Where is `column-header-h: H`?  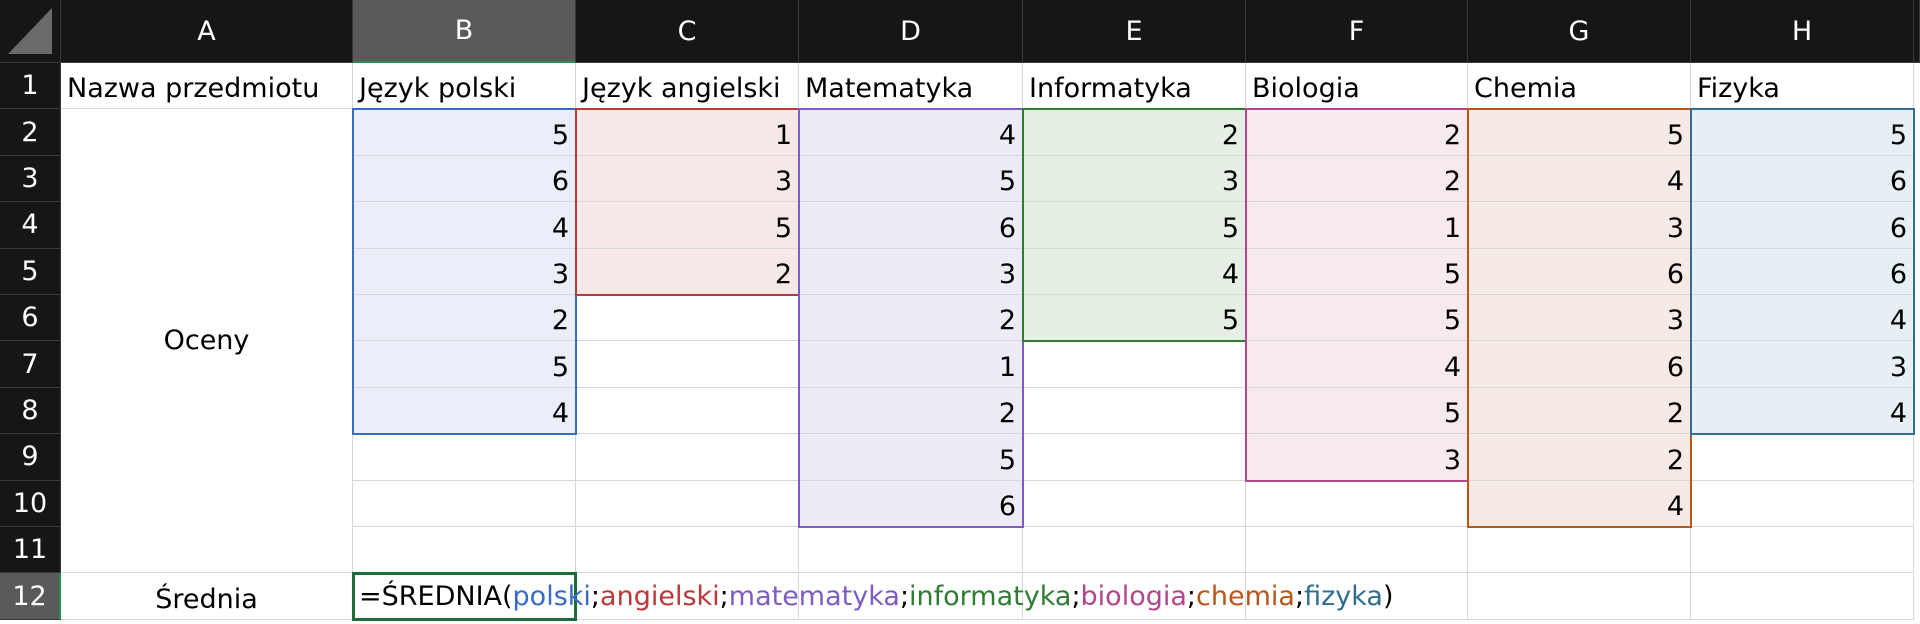
column-header-h: H is located at coordinates (1802, 31).